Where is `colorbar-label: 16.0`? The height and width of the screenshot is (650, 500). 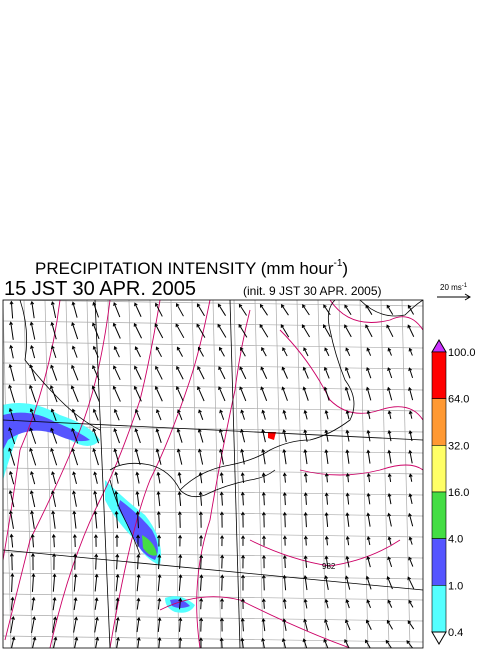 colorbar-label: 16.0 is located at coordinates (458, 493).